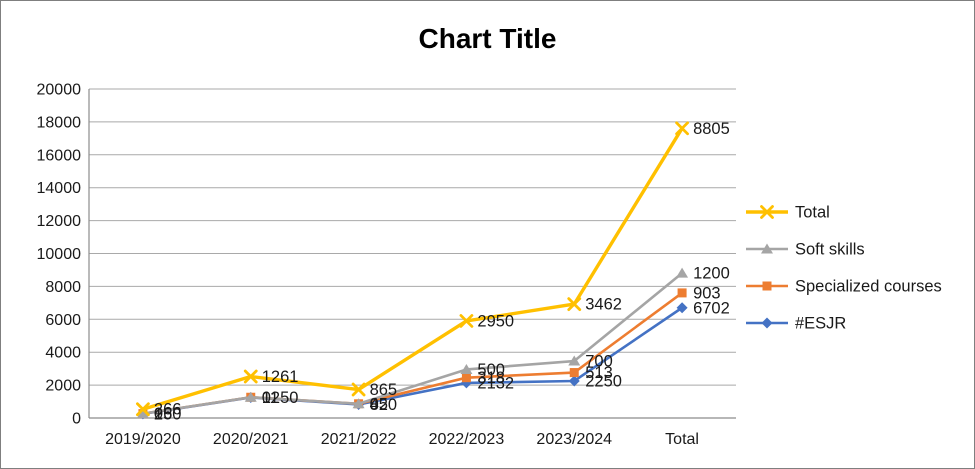 This screenshot has height=469, width=975. What do you see at coordinates (767, 323) in the screenshot?
I see `legend-diamond-icon` at bounding box center [767, 323].